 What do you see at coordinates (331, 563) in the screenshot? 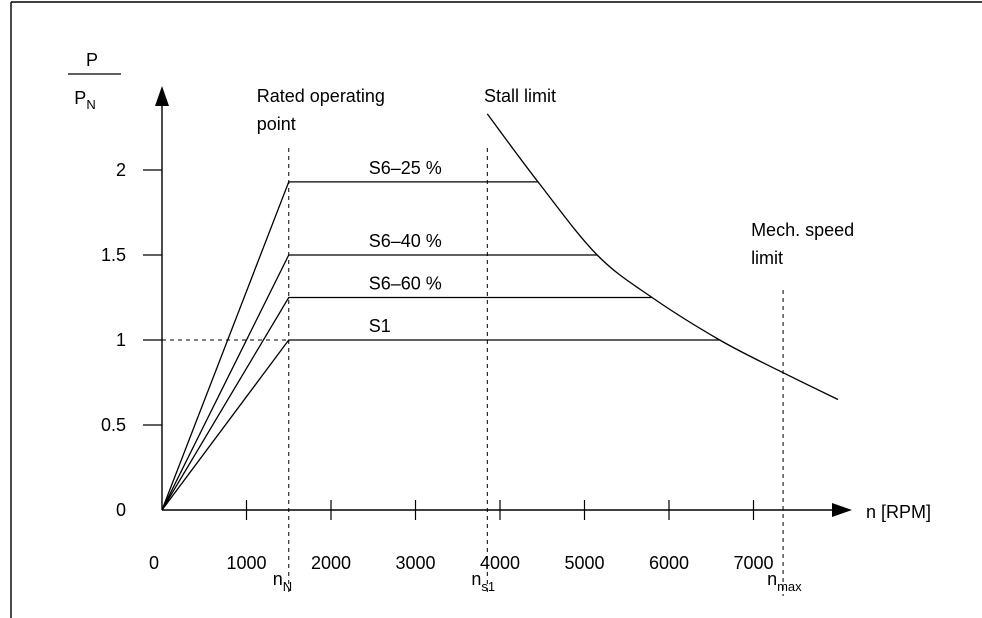
I see `x-tick-label-2000: 2000` at bounding box center [331, 563].